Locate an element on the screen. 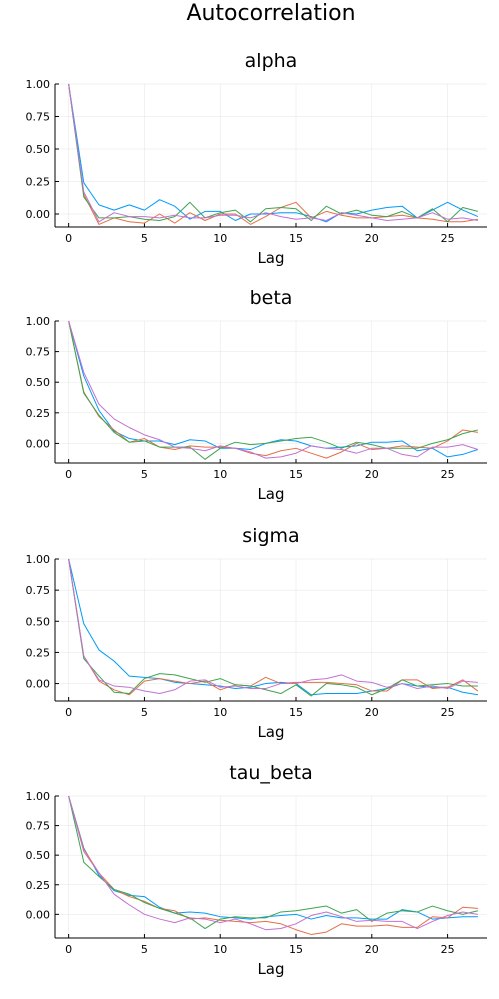 The width and height of the screenshot is (499, 999). subplot-title: beta is located at coordinates (271, 298).